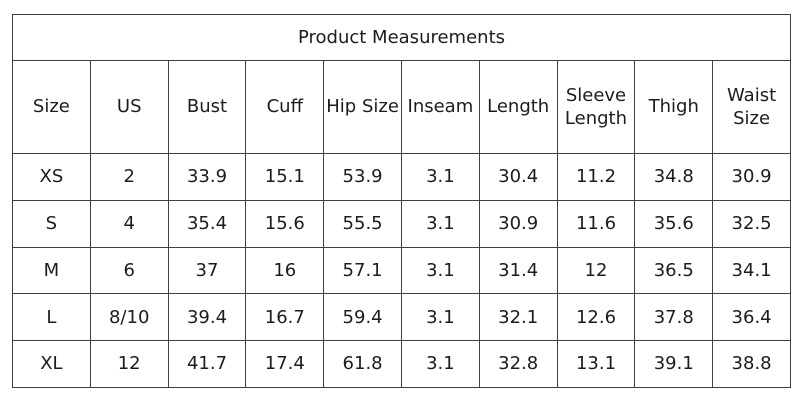  I want to click on cell-inseam-xl: 3.1, so click(440, 364).